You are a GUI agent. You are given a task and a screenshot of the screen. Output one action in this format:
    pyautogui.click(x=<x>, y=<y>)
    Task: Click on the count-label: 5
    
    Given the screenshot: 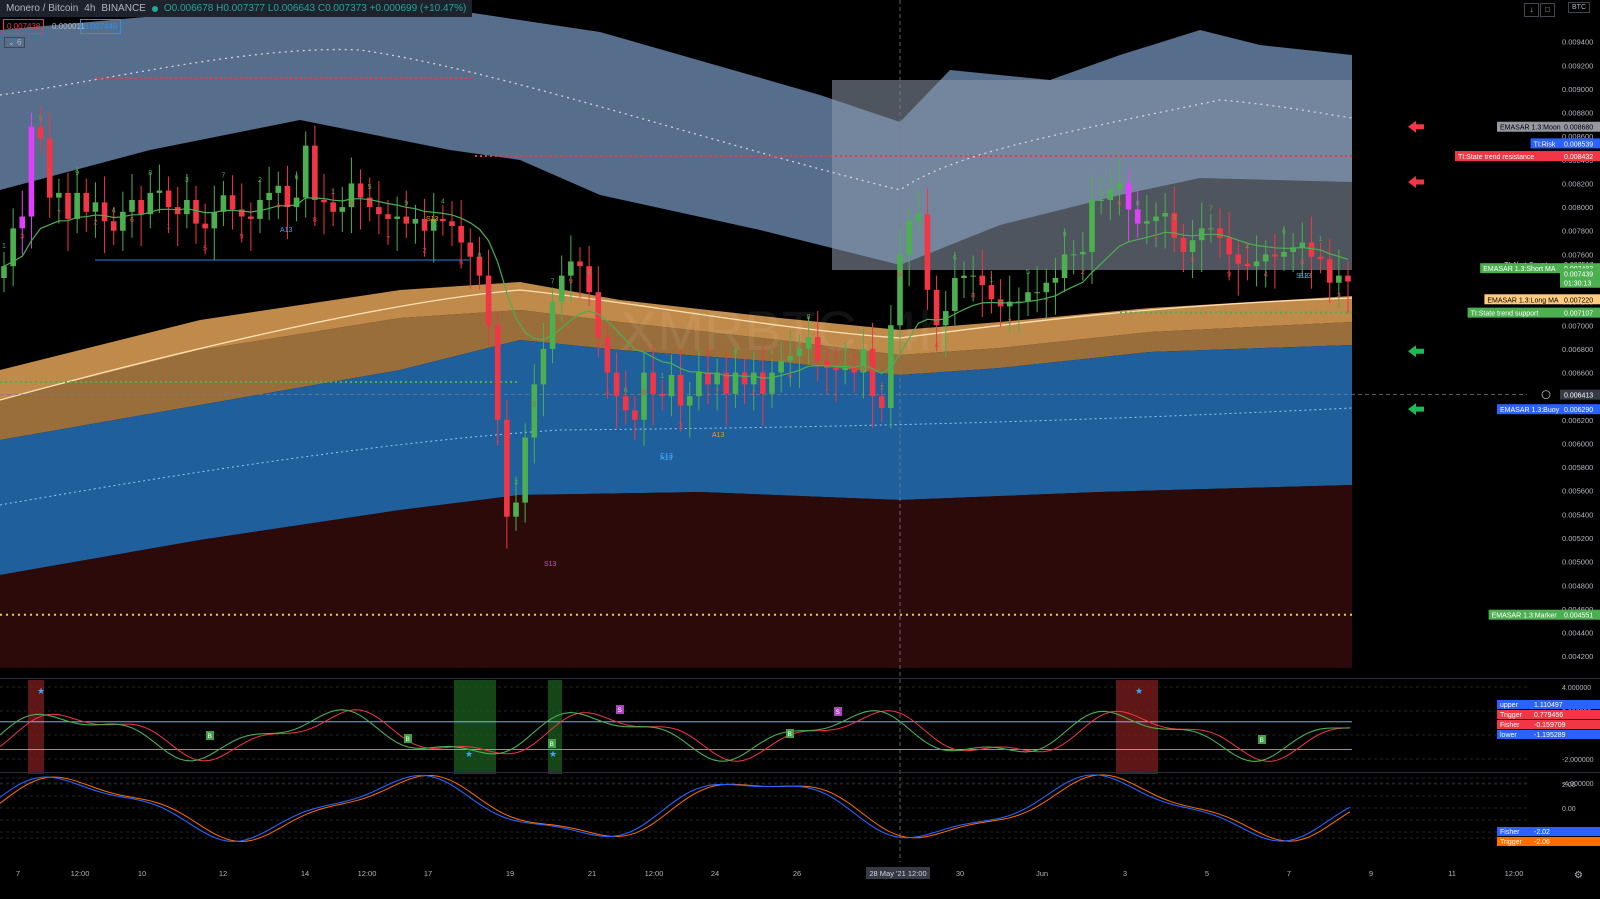 What is the action you would take?
    pyautogui.click(x=699, y=353)
    